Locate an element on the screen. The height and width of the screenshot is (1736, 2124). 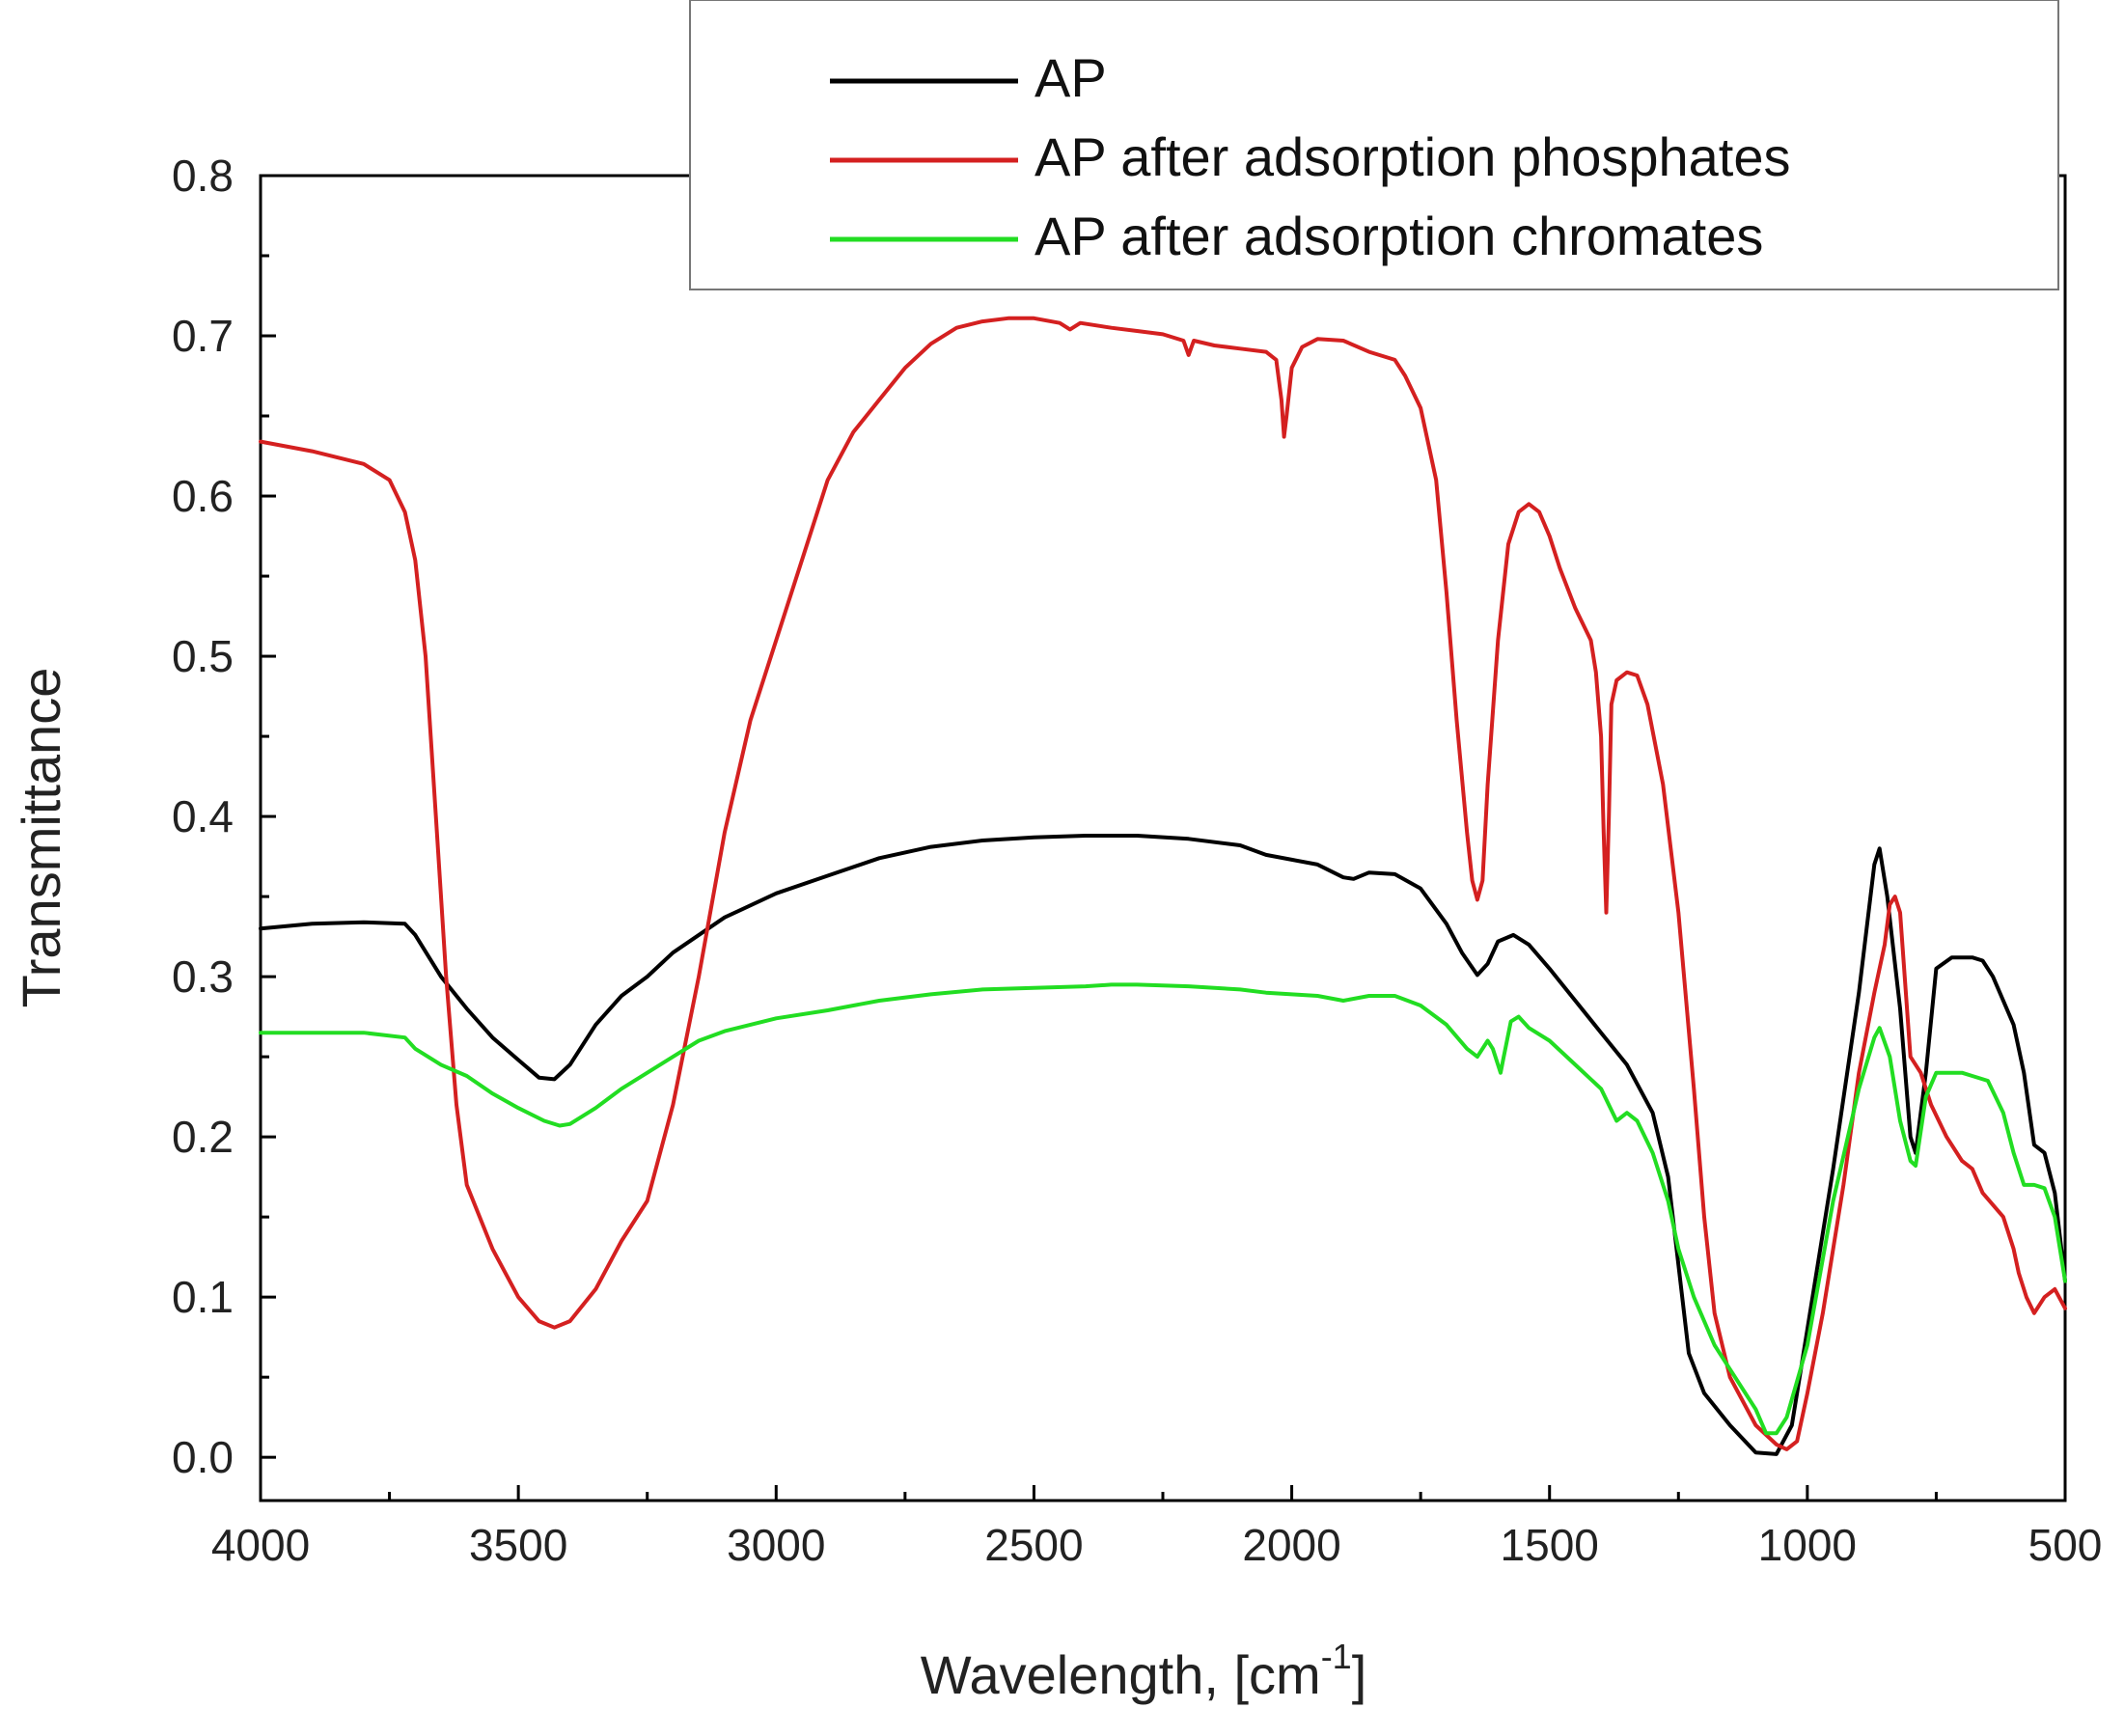
x-tick-label: 2500 is located at coordinates (1033, 1545).